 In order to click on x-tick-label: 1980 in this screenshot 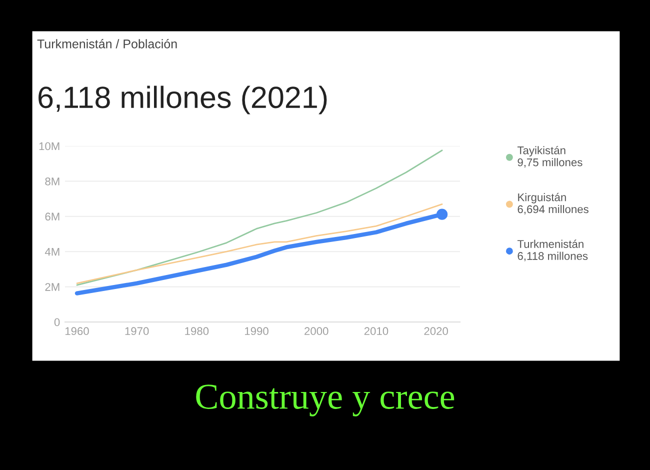, I will do `click(197, 331)`.